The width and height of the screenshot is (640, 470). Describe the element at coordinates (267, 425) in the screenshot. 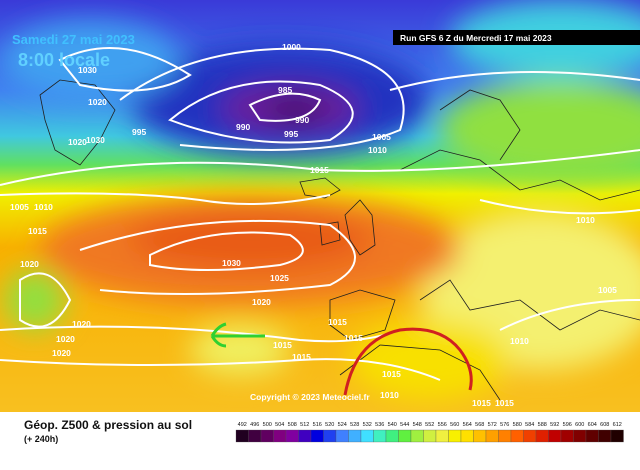

I see `legend-label: 500` at that location.